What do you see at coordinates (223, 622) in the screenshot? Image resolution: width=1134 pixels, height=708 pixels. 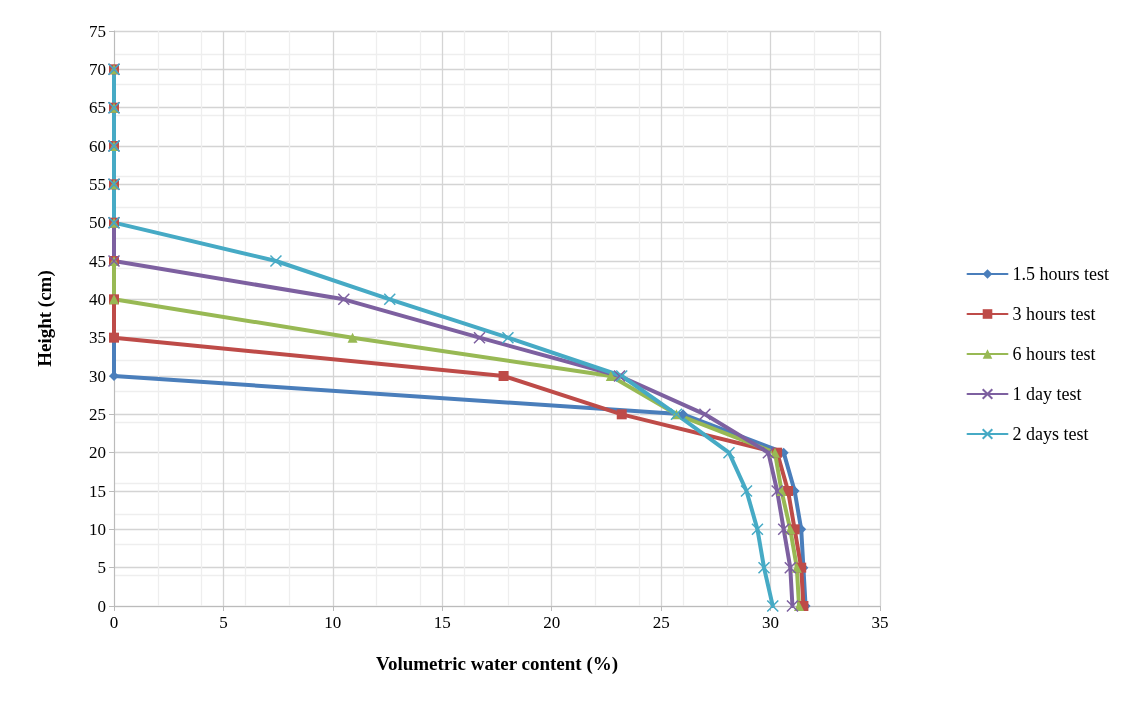 I see `x-tick-label: 5` at bounding box center [223, 622].